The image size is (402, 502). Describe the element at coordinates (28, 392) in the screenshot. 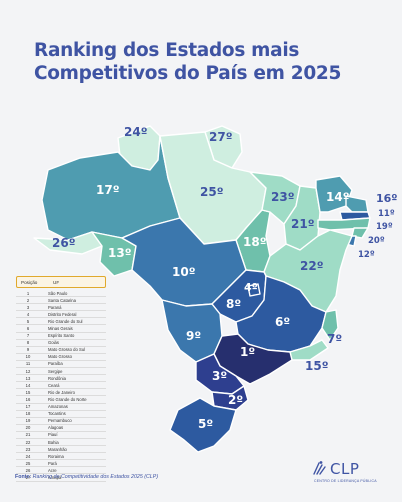

I see `legend-row-position: 15` at that location.